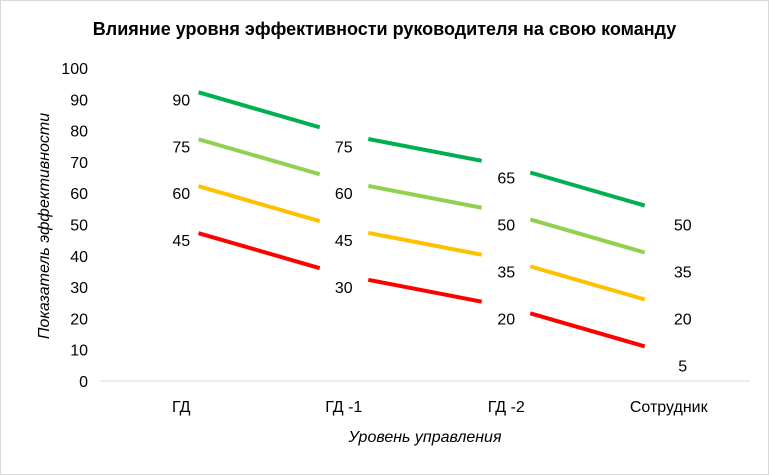  What do you see at coordinates (83, 382) in the screenshot?
I see `y-tick-label: 0` at bounding box center [83, 382].